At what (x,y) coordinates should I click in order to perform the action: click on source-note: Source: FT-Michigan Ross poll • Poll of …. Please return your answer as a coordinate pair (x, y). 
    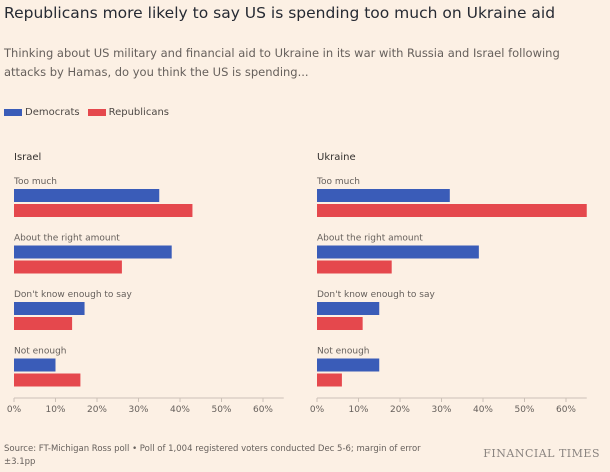
    Looking at the image, I should click on (212, 455).